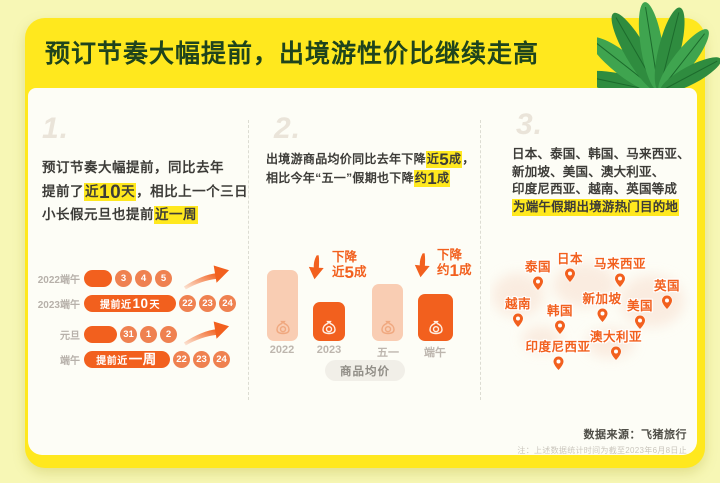  Describe the element at coordinates (349, 266) in the screenshot. I see `decrease-annotation: 下降 近5成` at that location.